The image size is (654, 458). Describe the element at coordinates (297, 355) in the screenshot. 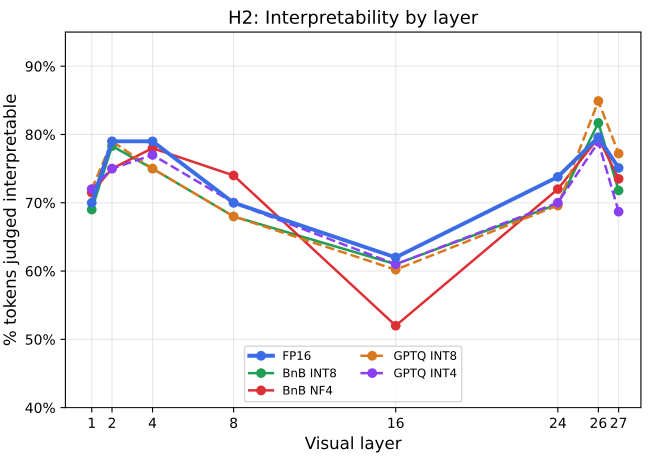

I see `legend-label: FP16` at that location.